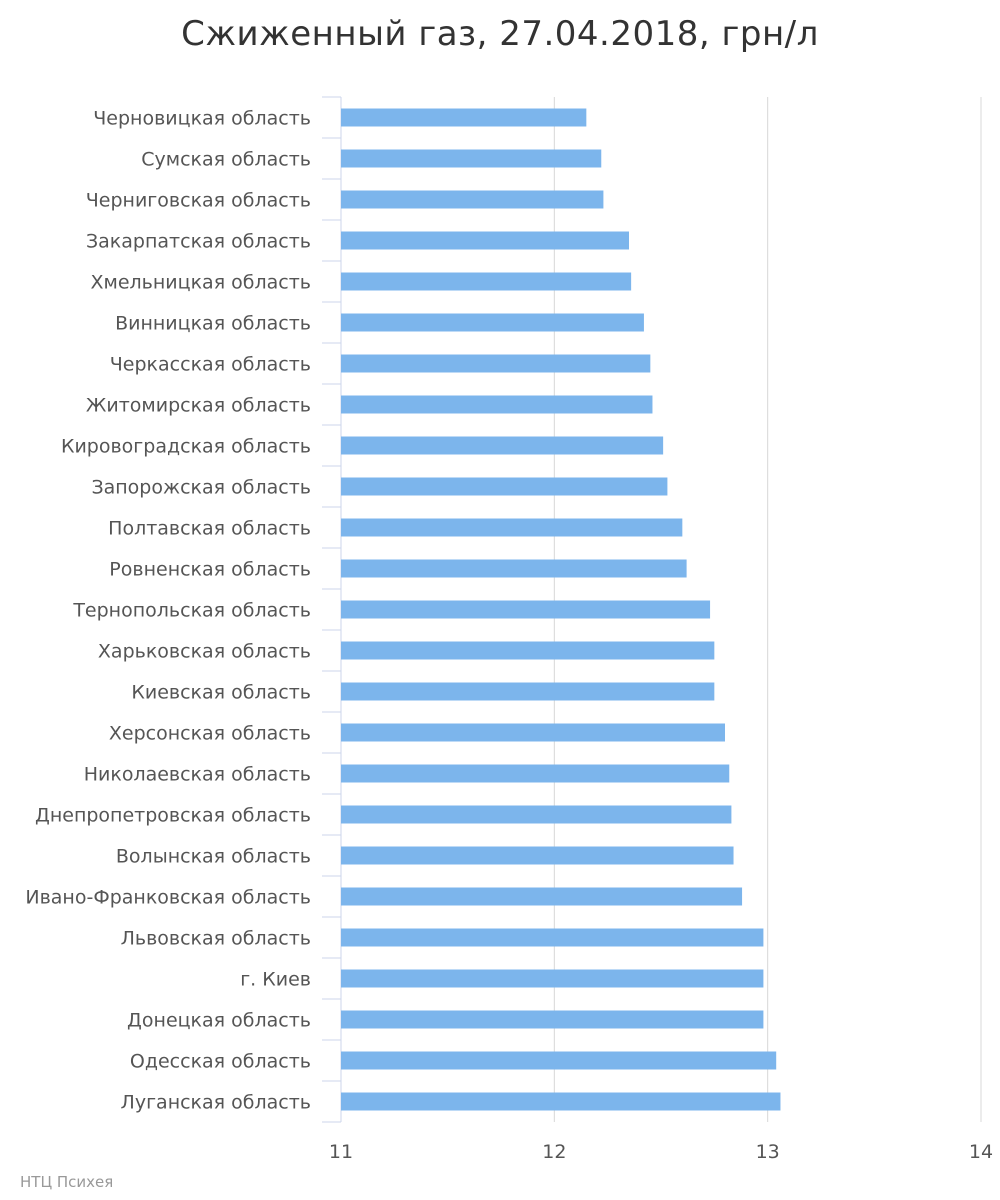  What do you see at coordinates (202, 119) in the screenshot?
I see `category-label: Черновицкая область` at bounding box center [202, 119].